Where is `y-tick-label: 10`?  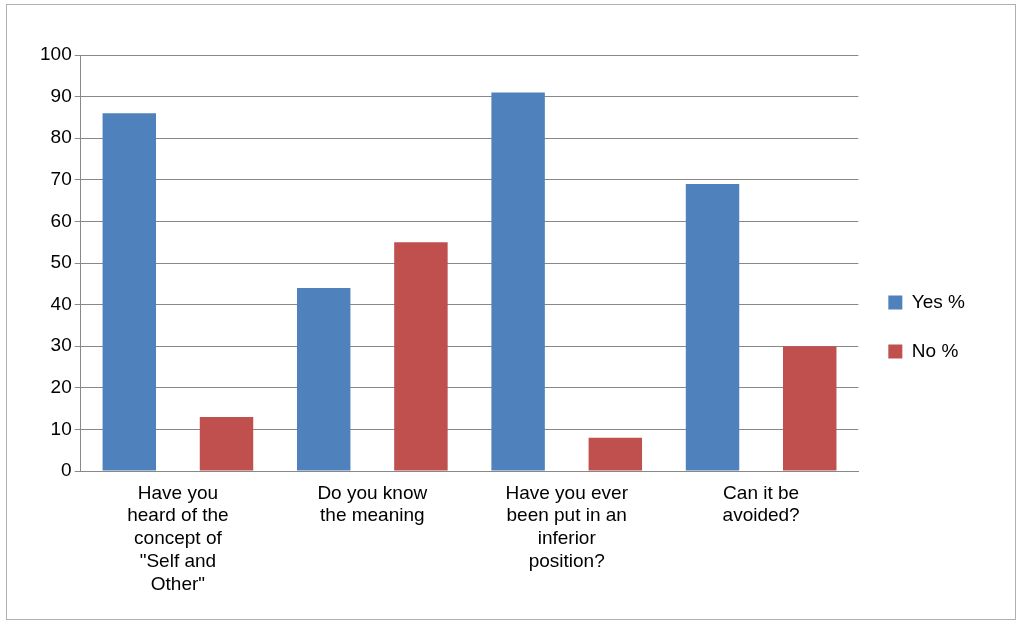 y-tick-label: 10 is located at coordinates (61, 428).